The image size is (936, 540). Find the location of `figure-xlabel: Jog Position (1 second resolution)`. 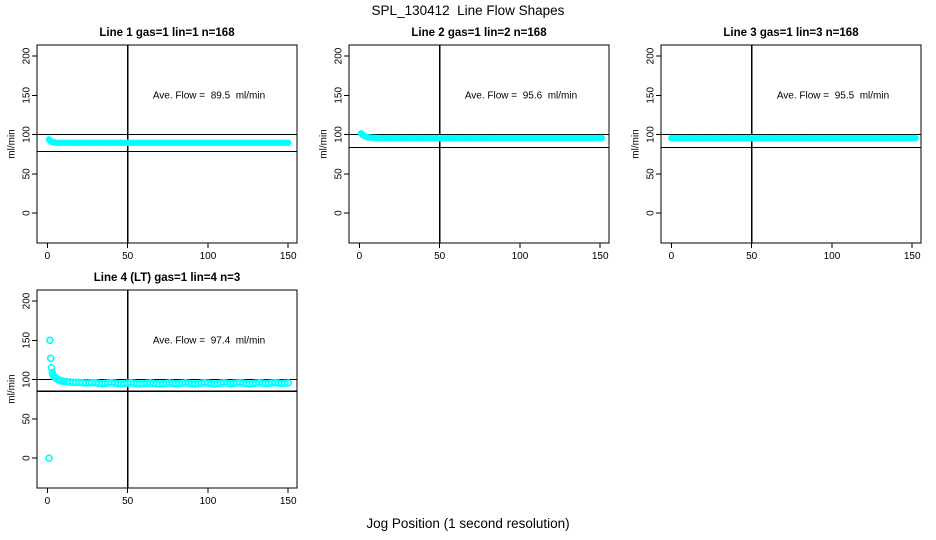

figure-xlabel: Jog Position (1 second resolution) is located at coordinates (468, 523).